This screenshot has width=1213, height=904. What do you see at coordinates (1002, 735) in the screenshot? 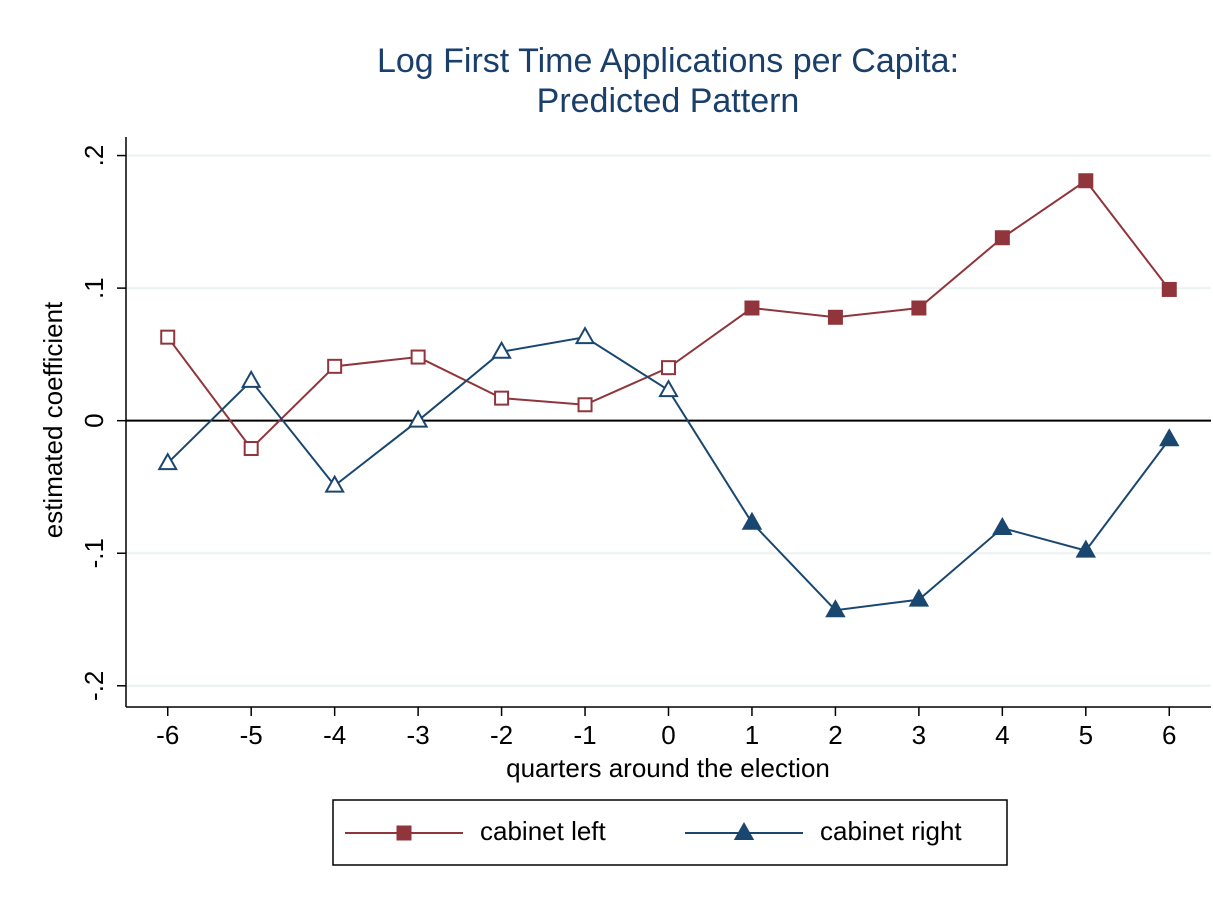
I see `x-tick-label: 4` at bounding box center [1002, 735].